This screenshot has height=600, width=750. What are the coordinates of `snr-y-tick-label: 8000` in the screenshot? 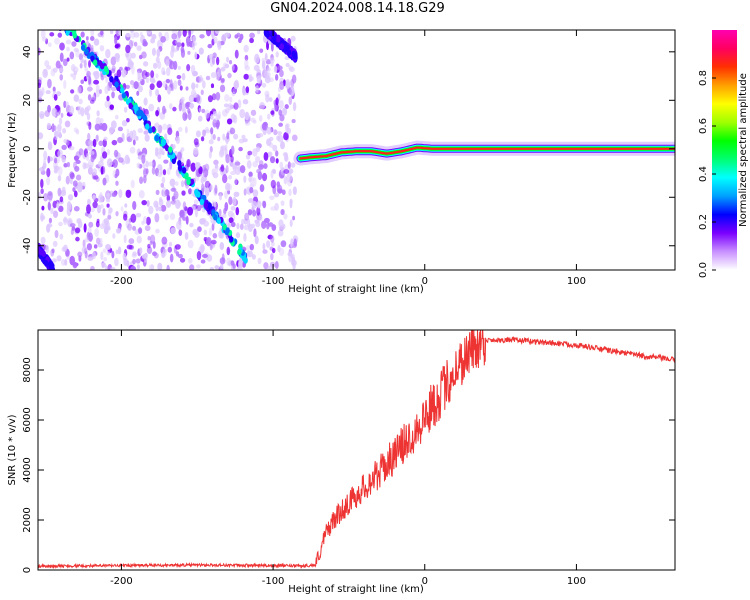 It's located at (27, 369).